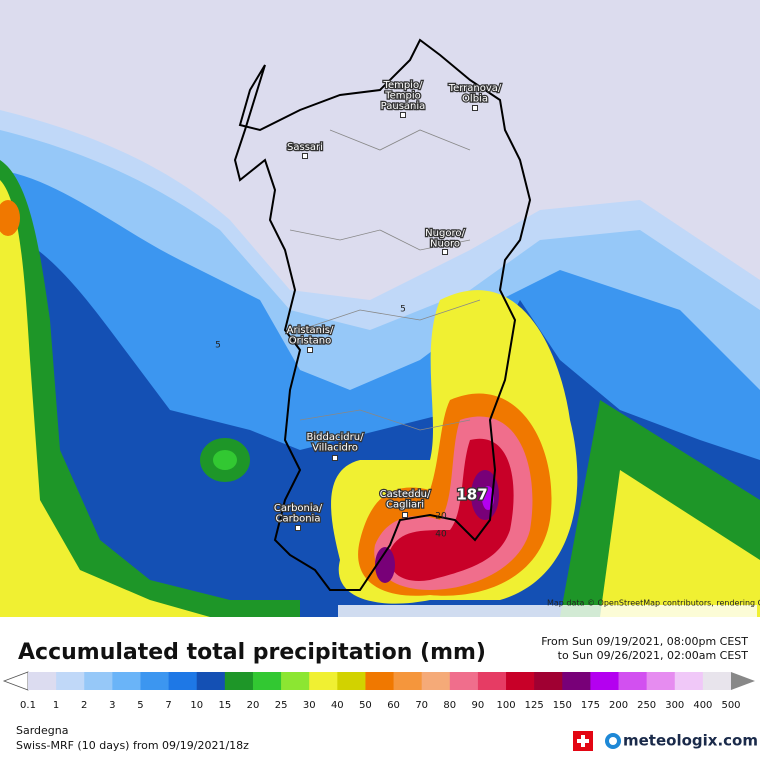  I want to click on legend-title: Accumulated total precipitation (mm), so click(252, 652).